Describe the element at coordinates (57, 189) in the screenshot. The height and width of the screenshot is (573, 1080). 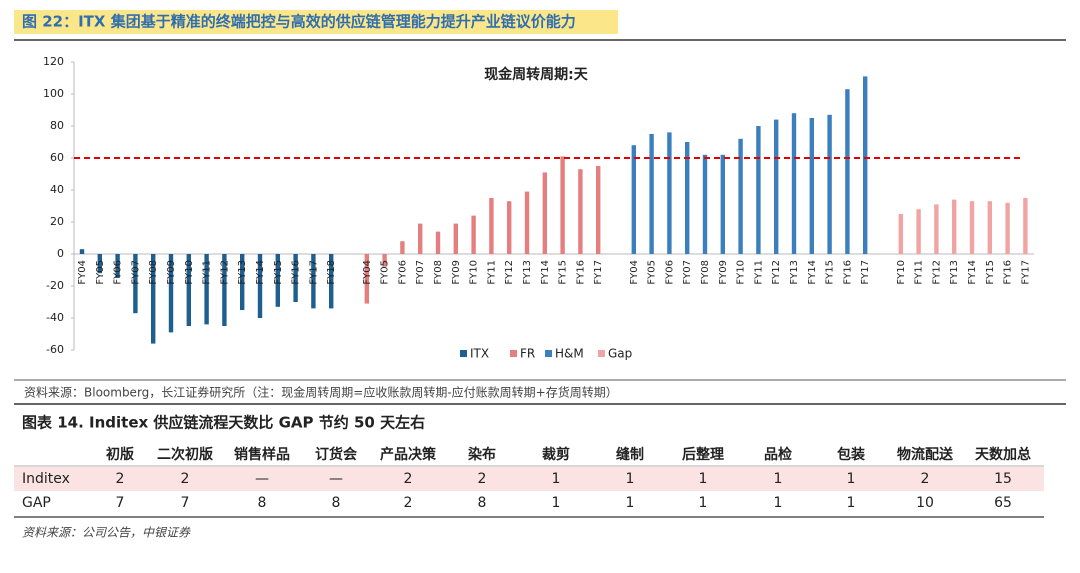
I see `y-tick-label: 40` at that location.